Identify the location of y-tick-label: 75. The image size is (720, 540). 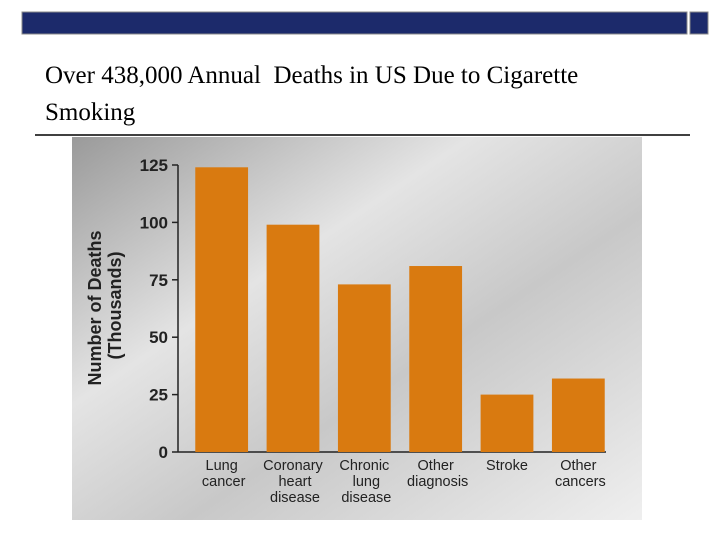
(158, 280).